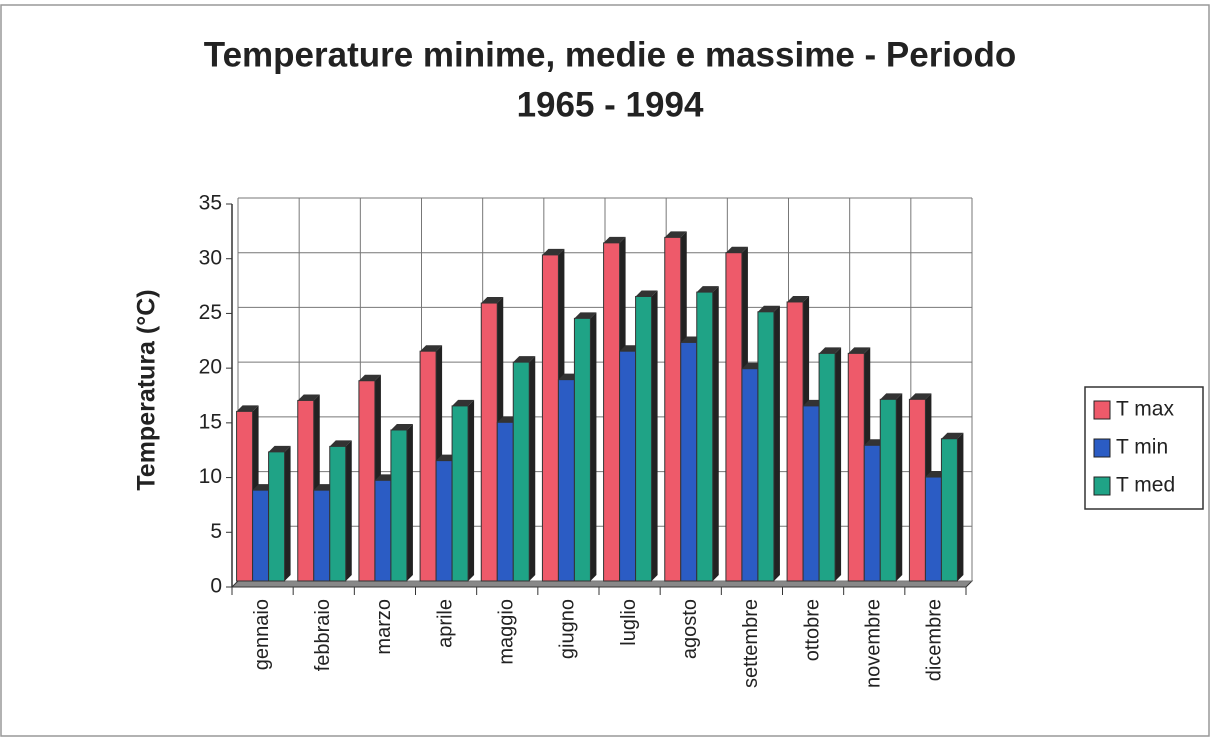 The width and height of the screenshot is (1211, 738). What do you see at coordinates (568, 629) in the screenshot?
I see `x-tick-label: giugno` at bounding box center [568, 629].